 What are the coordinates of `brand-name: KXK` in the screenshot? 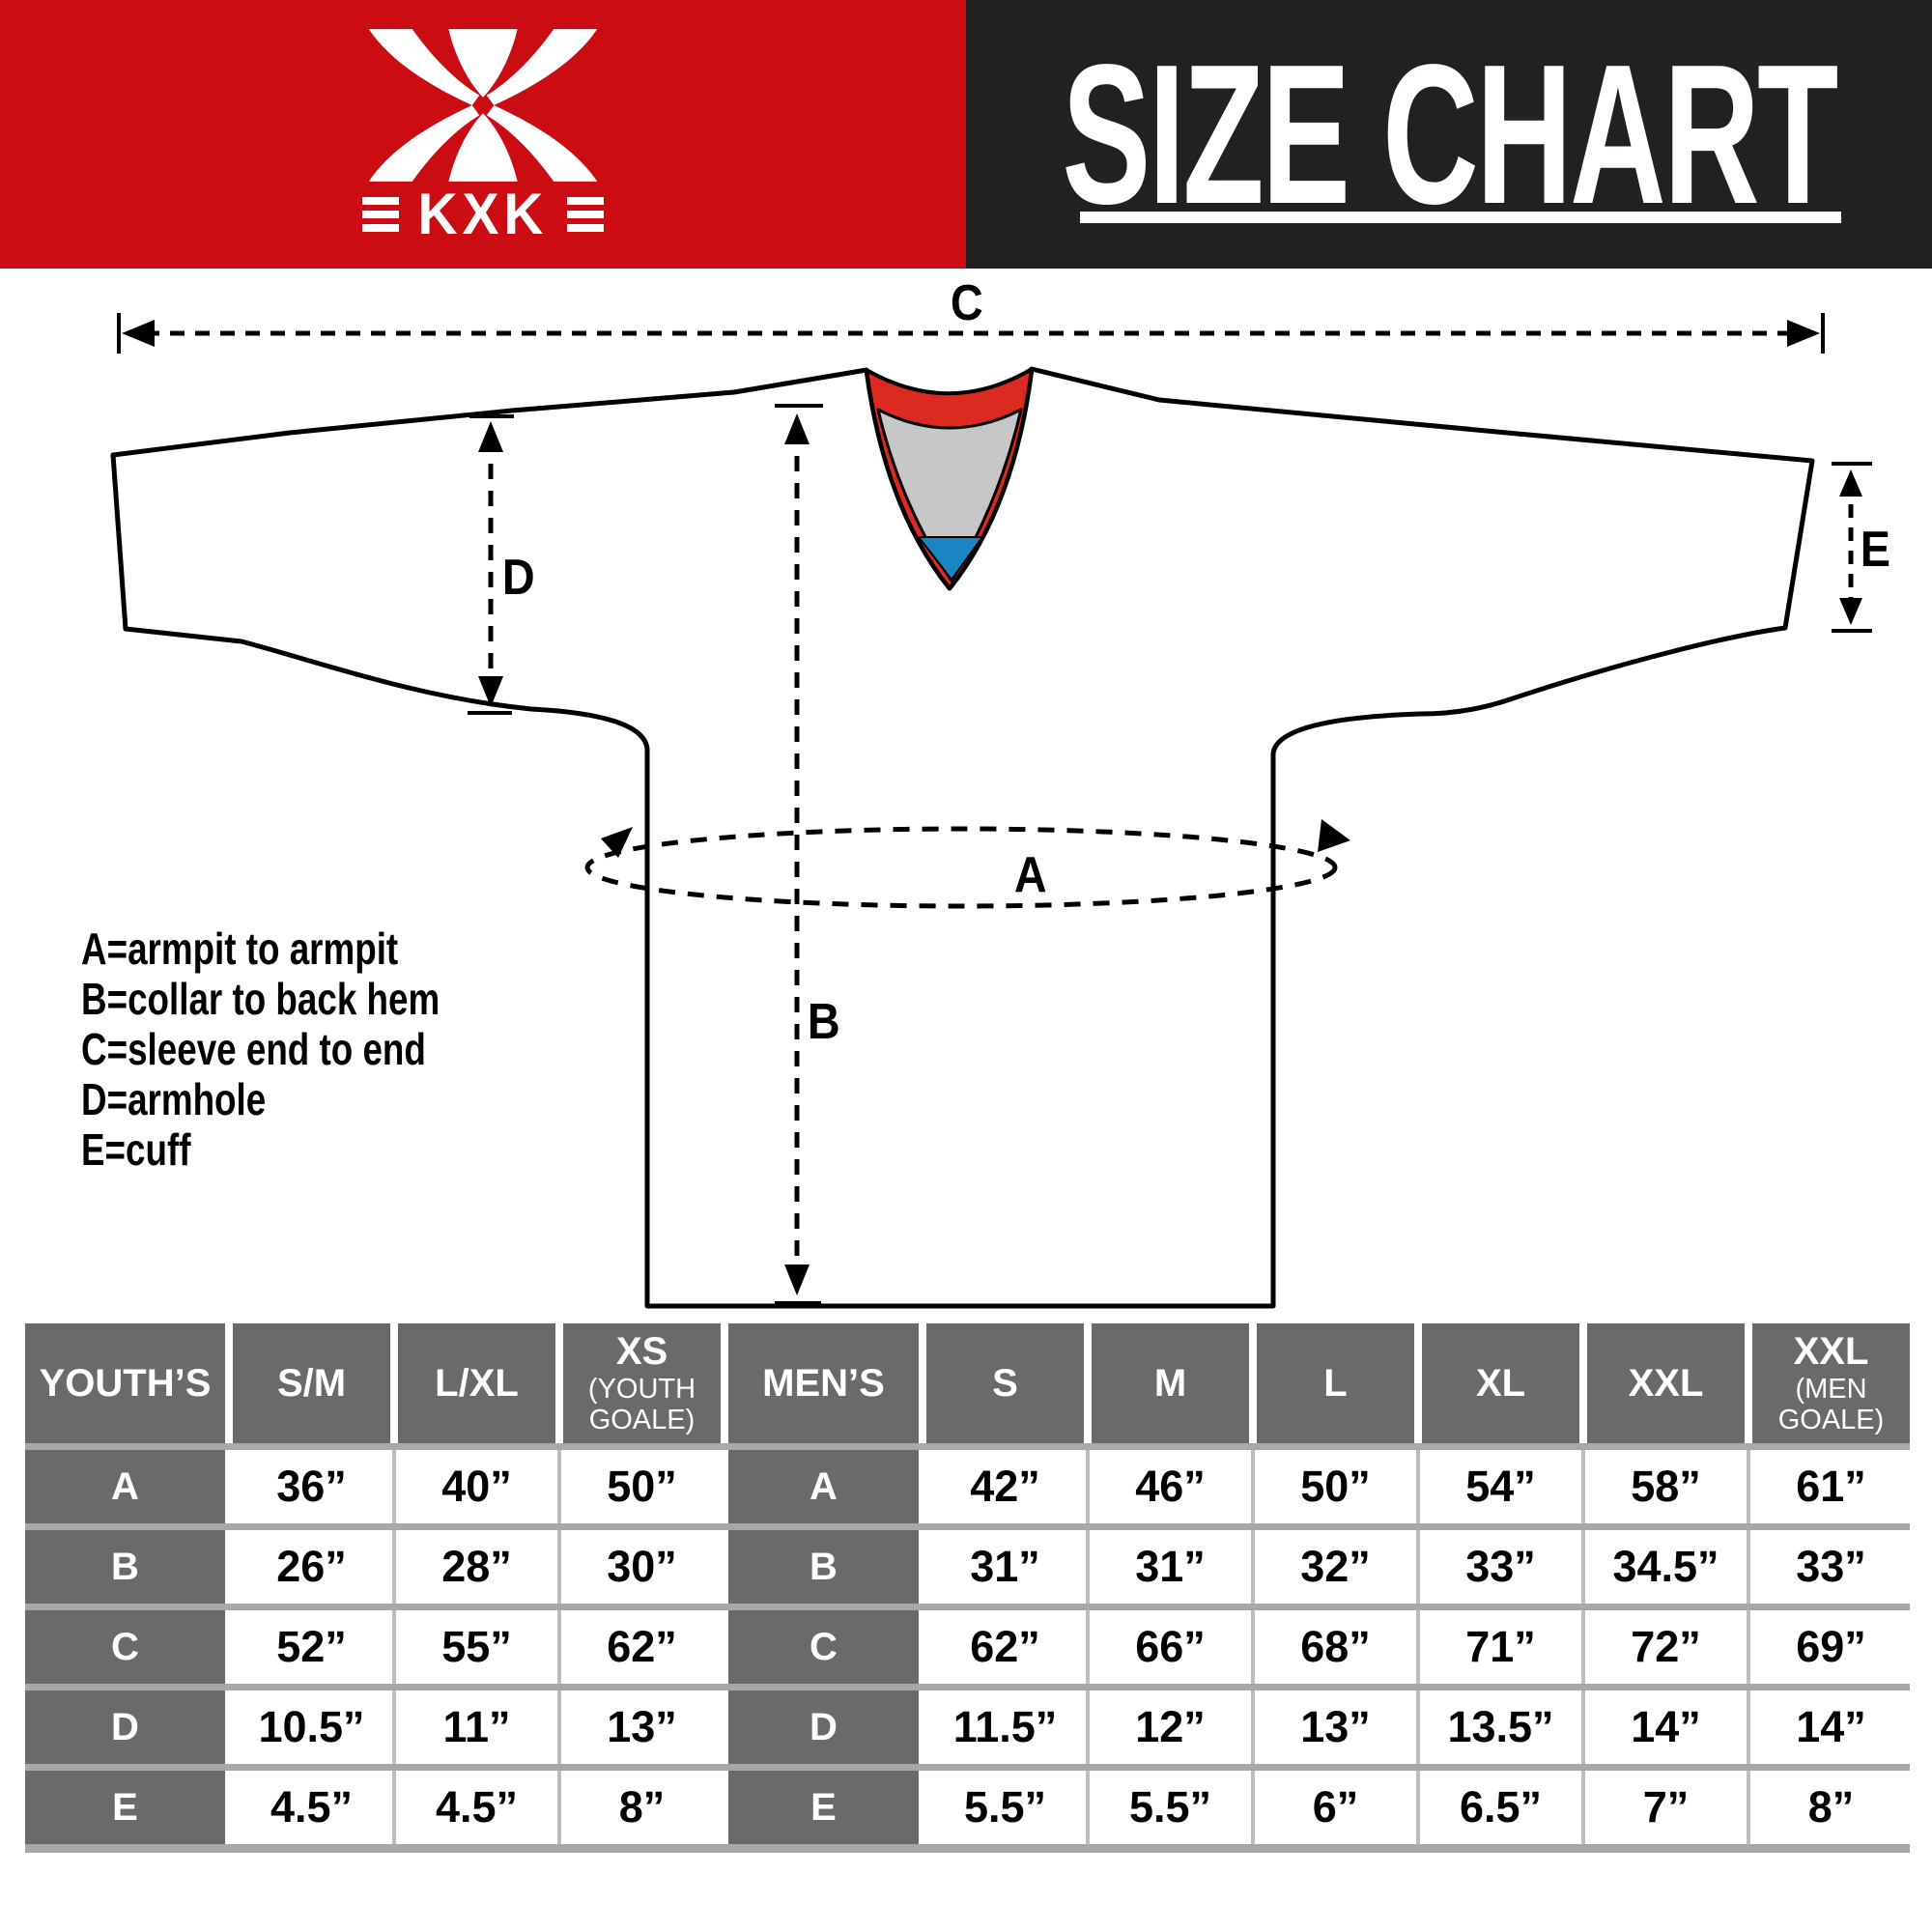 It's located at (483, 214).